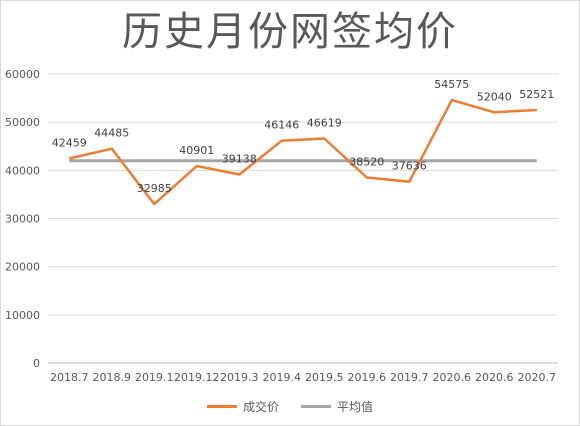 Image resolution: width=580 pixels, height=426 pixels. Describe the element at coordinates (111, 133) in the screenshot. I see `data-label: 44485` at that location.